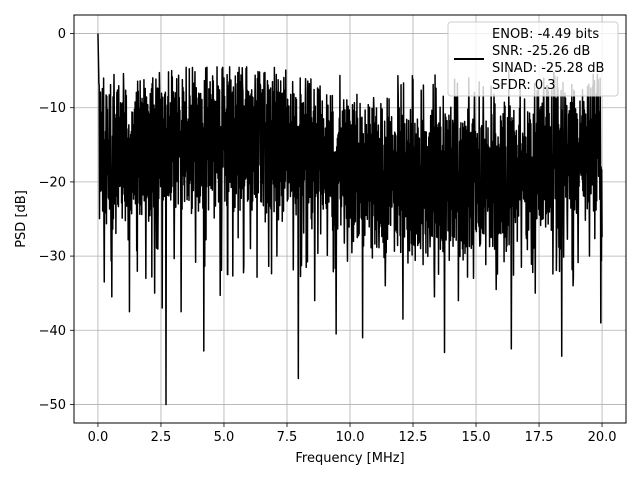 The height and width of the screenshot is (480, 640). I want to click on legend-sfdr: SFDR: 0.3, so click(524, 85).